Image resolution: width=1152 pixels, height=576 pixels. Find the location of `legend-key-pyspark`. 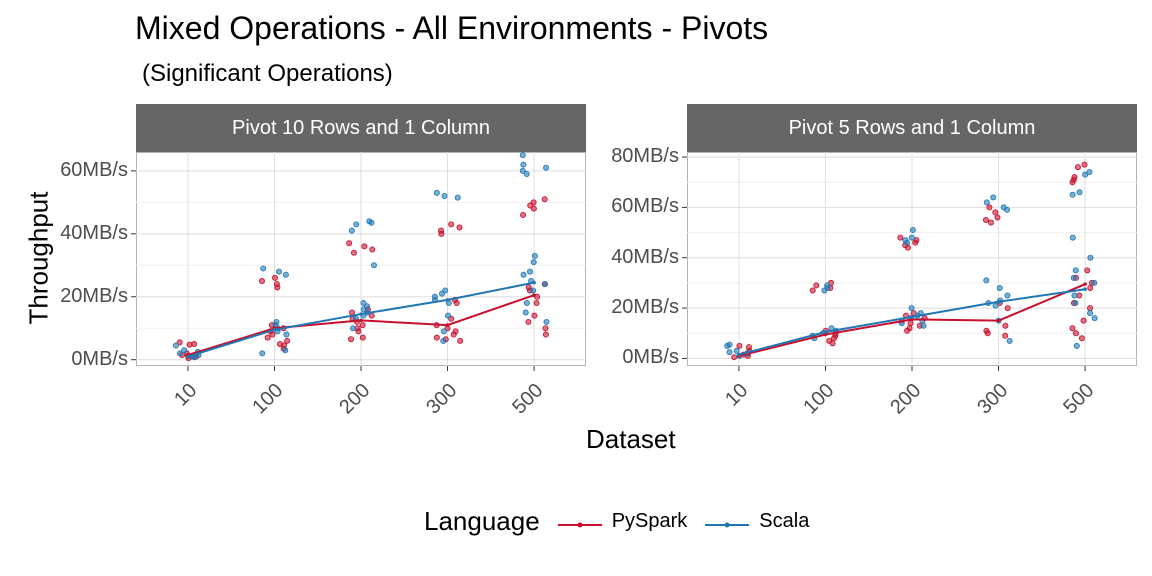

legend-key-pyspark is located at coordinates (579, 522).